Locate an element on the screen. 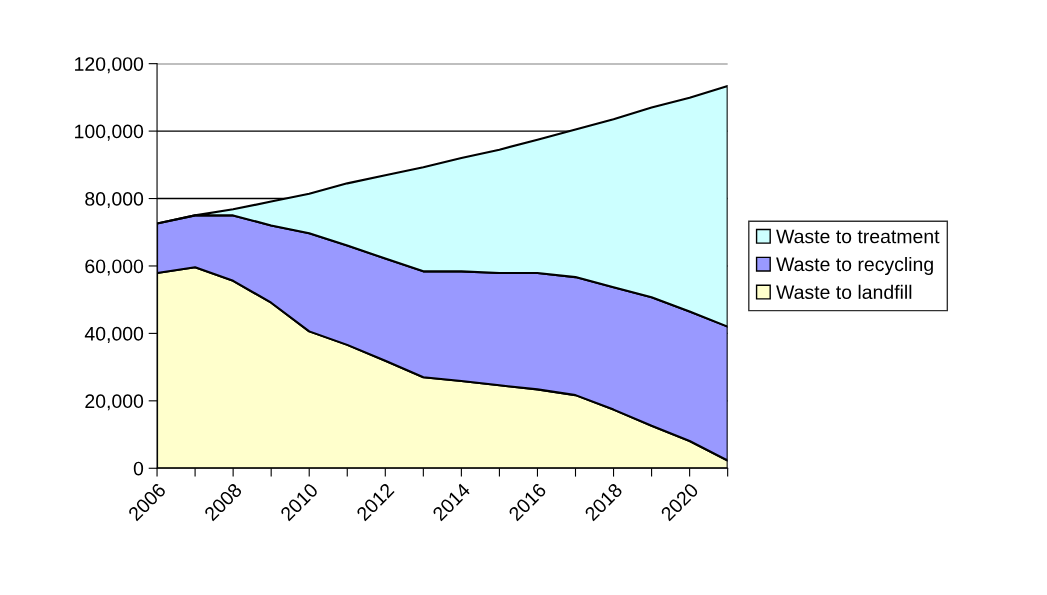 This screenshot has height=595, width=1047. y-tick-label: 80,000 is located at coordinates (114, 200).